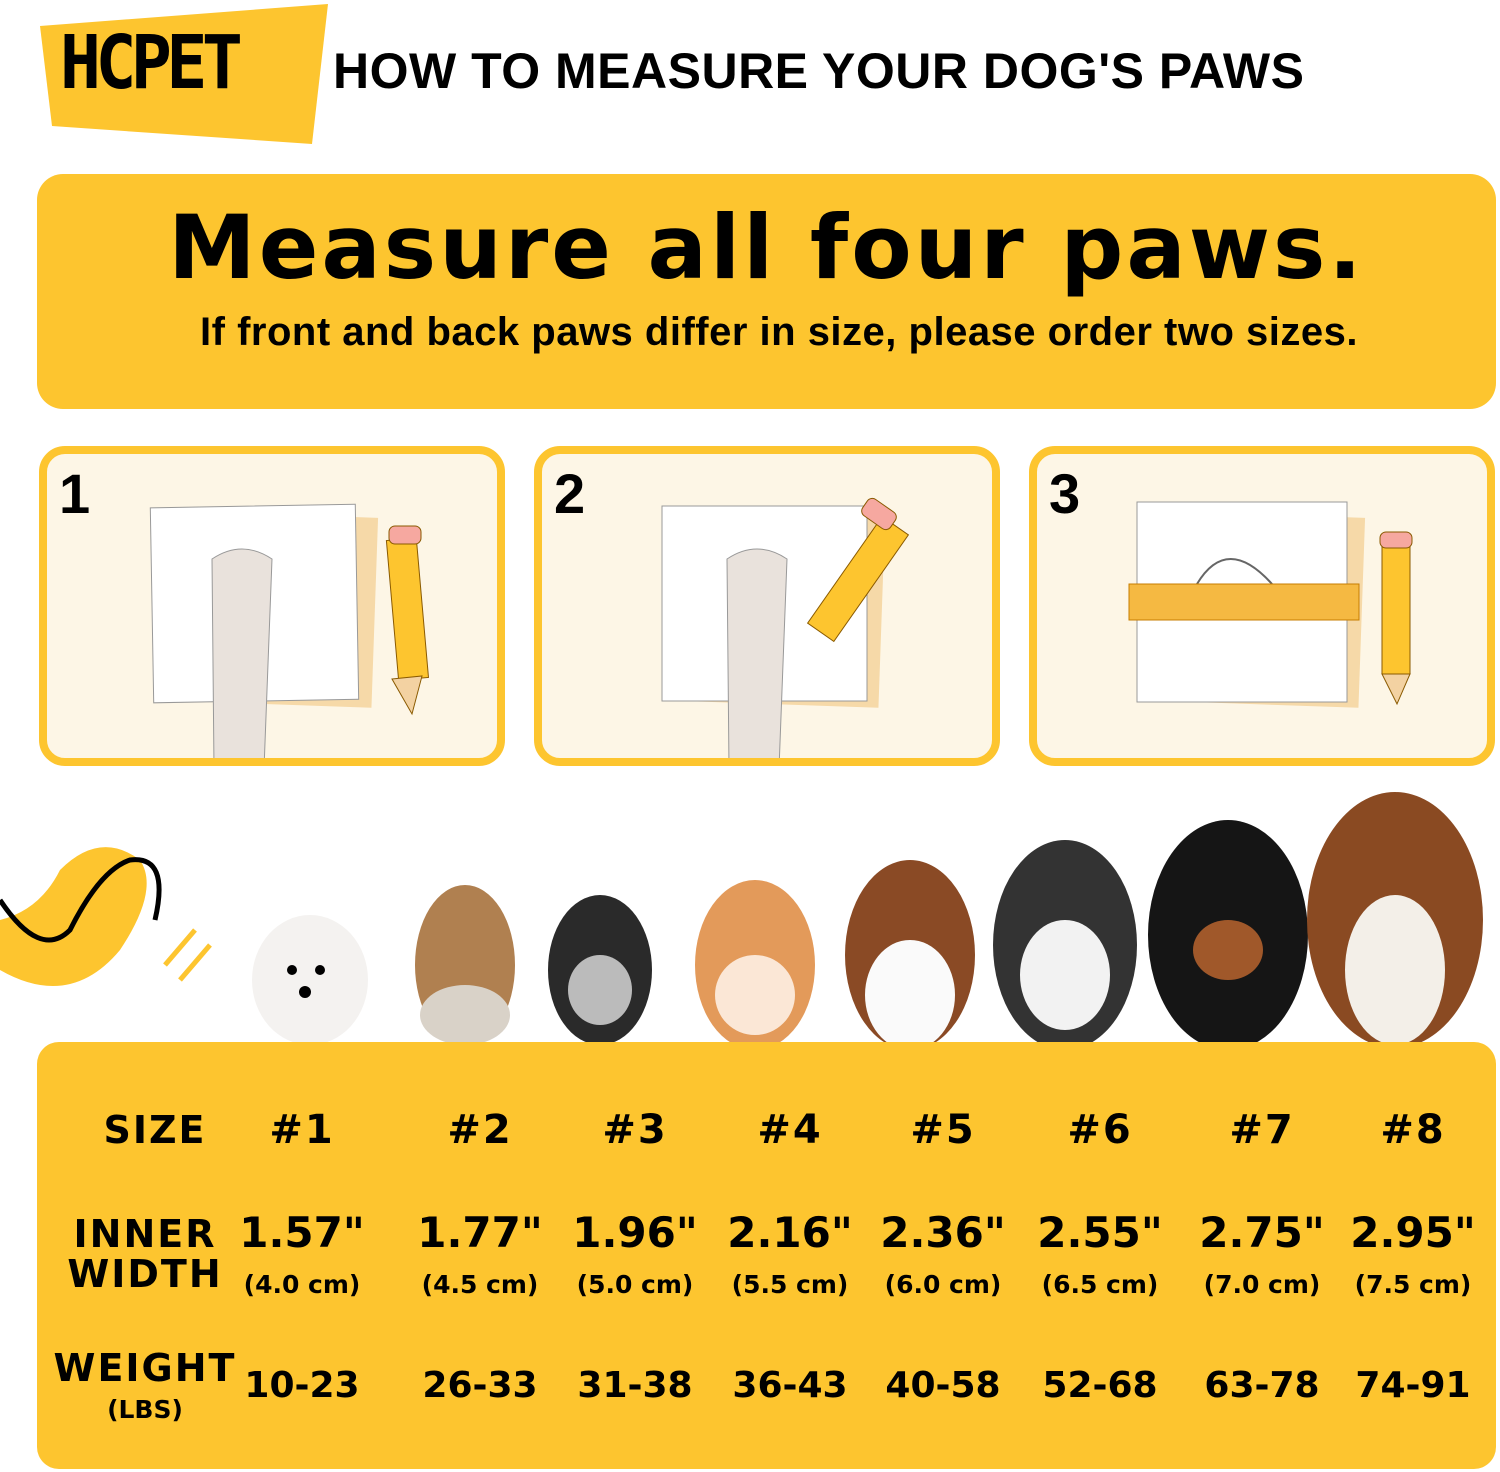 The height and width of the screenshot is (1472, 1500). What do you see at coordinates (943, 1130) in the screenshot?
I see `size-value: #5` at bounding box center [943, 1130].